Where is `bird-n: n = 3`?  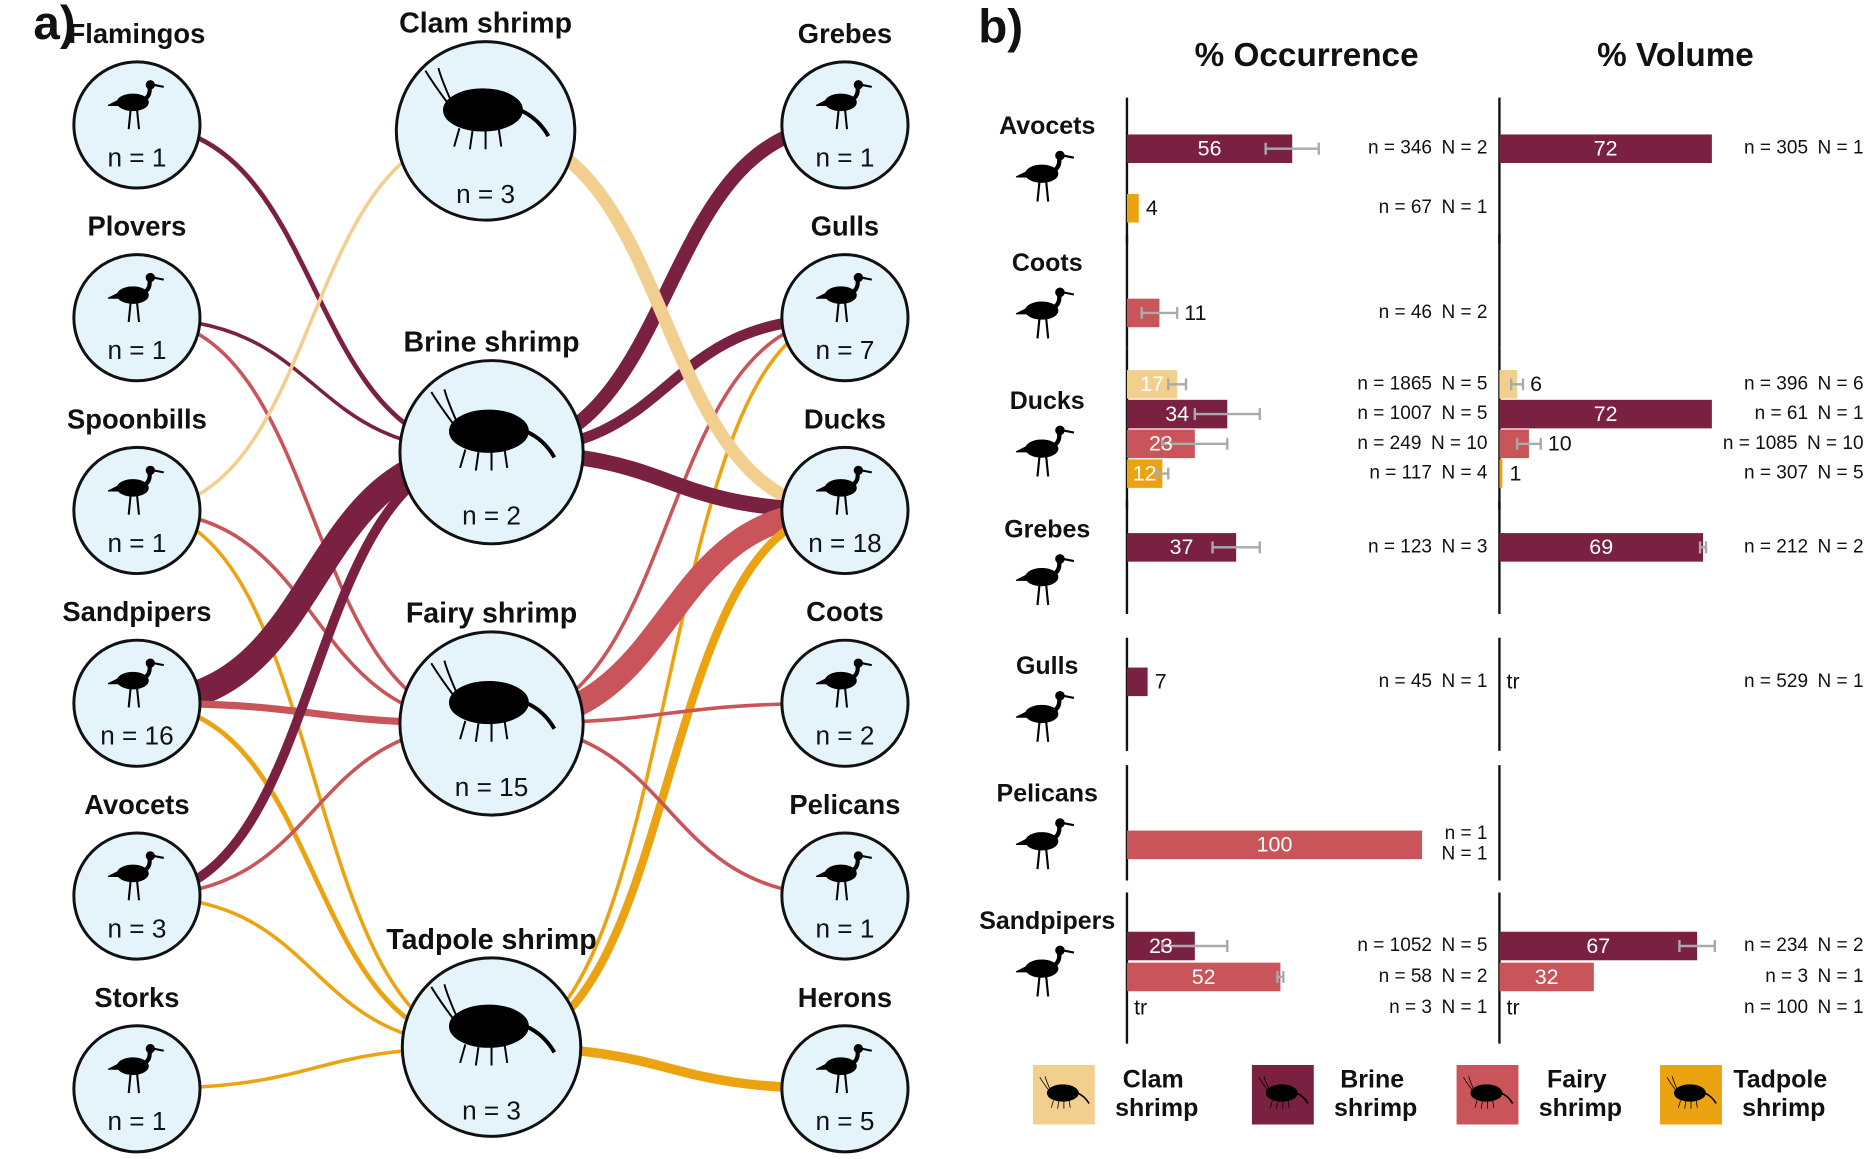 bird-n: n = 3 is located at coordinates (136, 928).